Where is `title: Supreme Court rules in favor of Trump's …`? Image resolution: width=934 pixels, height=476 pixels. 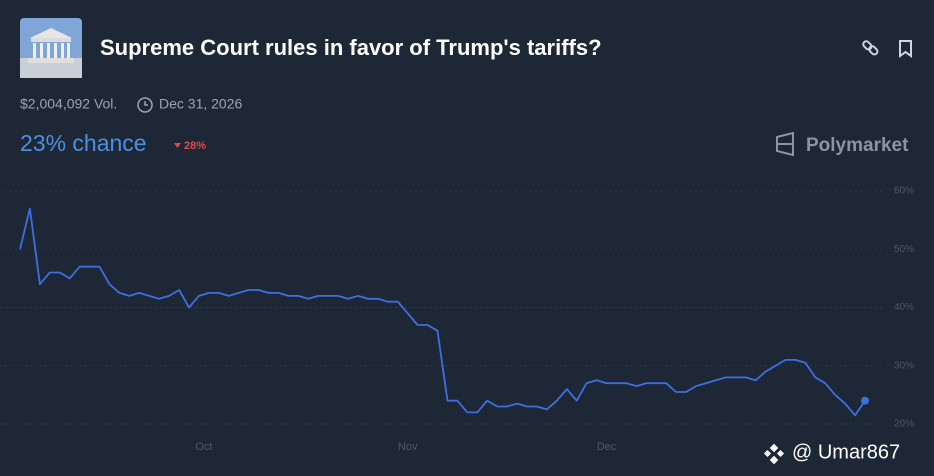
title: Supreme Court rules in favor of Trump's … is located at coordinates (351, 47).